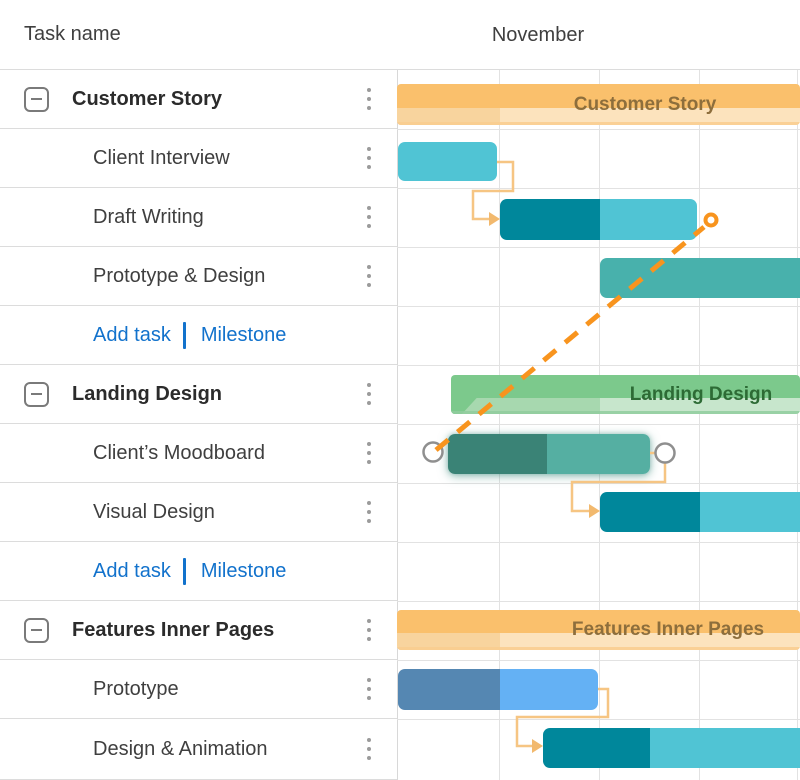 The image size is (800, 780). I want to click on task-row-landing-design: Landing Design, so click(198, 394).